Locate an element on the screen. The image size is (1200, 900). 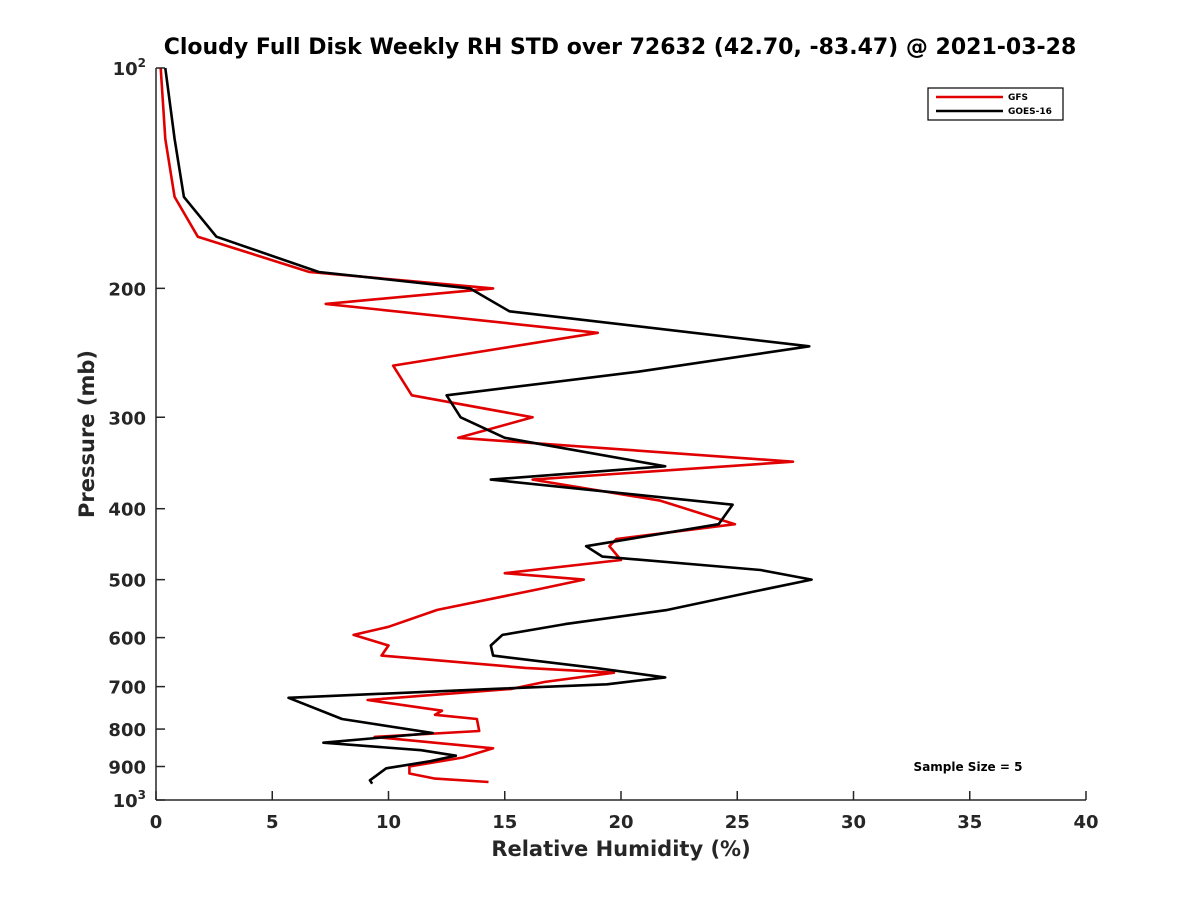
x-tick-label: 5 is located at coordinates (272, 822).